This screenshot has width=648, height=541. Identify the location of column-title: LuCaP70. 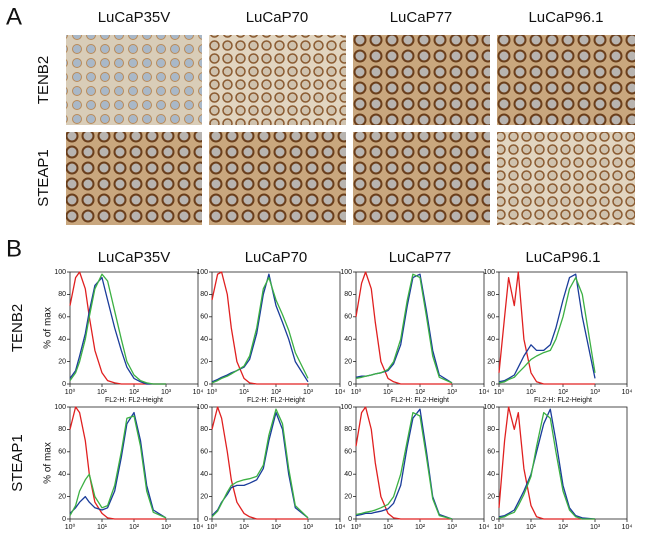
(277, 17).